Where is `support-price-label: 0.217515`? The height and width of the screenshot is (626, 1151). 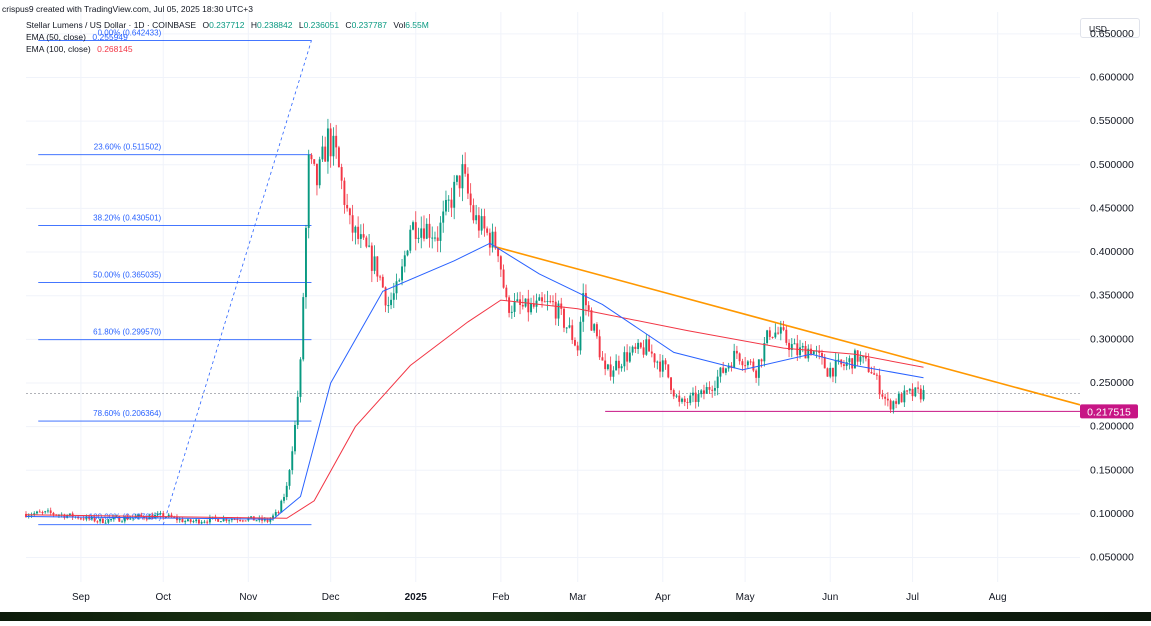 support-price-label: 0.217515 is located at coordinates (1109, 412).